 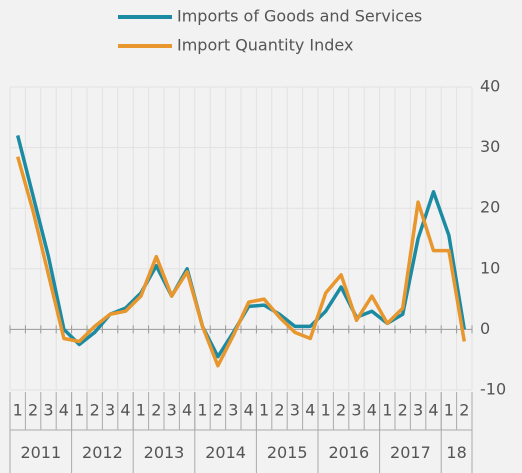 I want to click on year-label: 2011, so click(x=40, y=452).